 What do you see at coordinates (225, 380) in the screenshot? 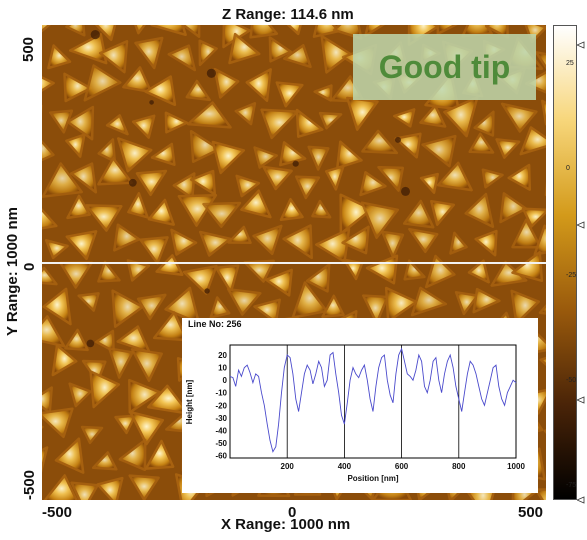
I see `profile-ytick-label: 0` at bounding box center [225, 380].